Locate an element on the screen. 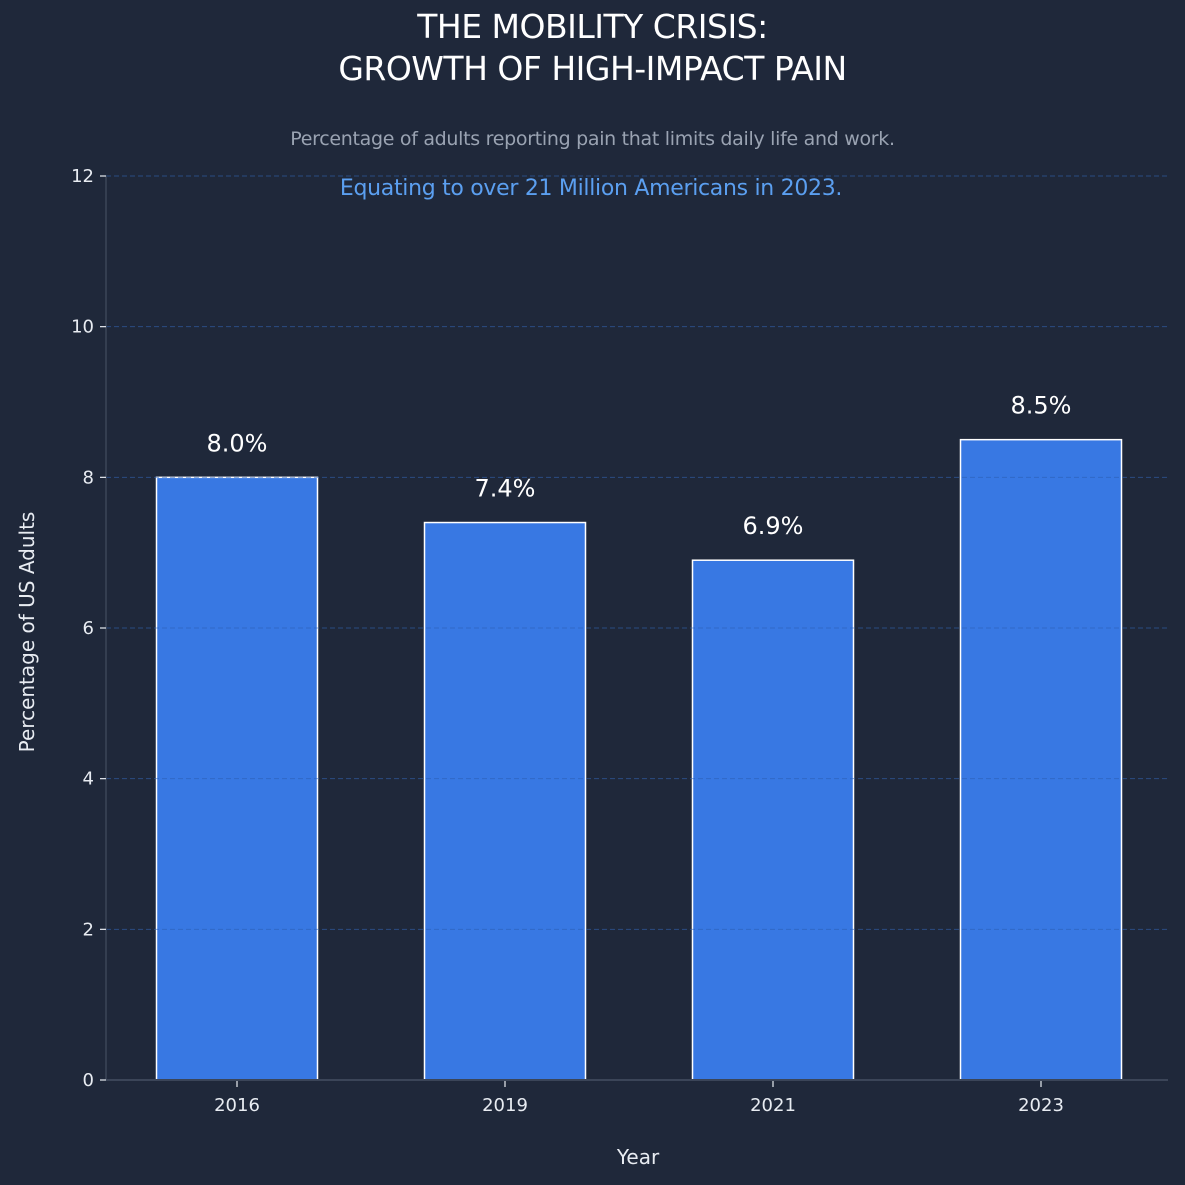 The image size is (1185, 1185). data-label-2021: 6.9% is located at coordinates (773, 526).